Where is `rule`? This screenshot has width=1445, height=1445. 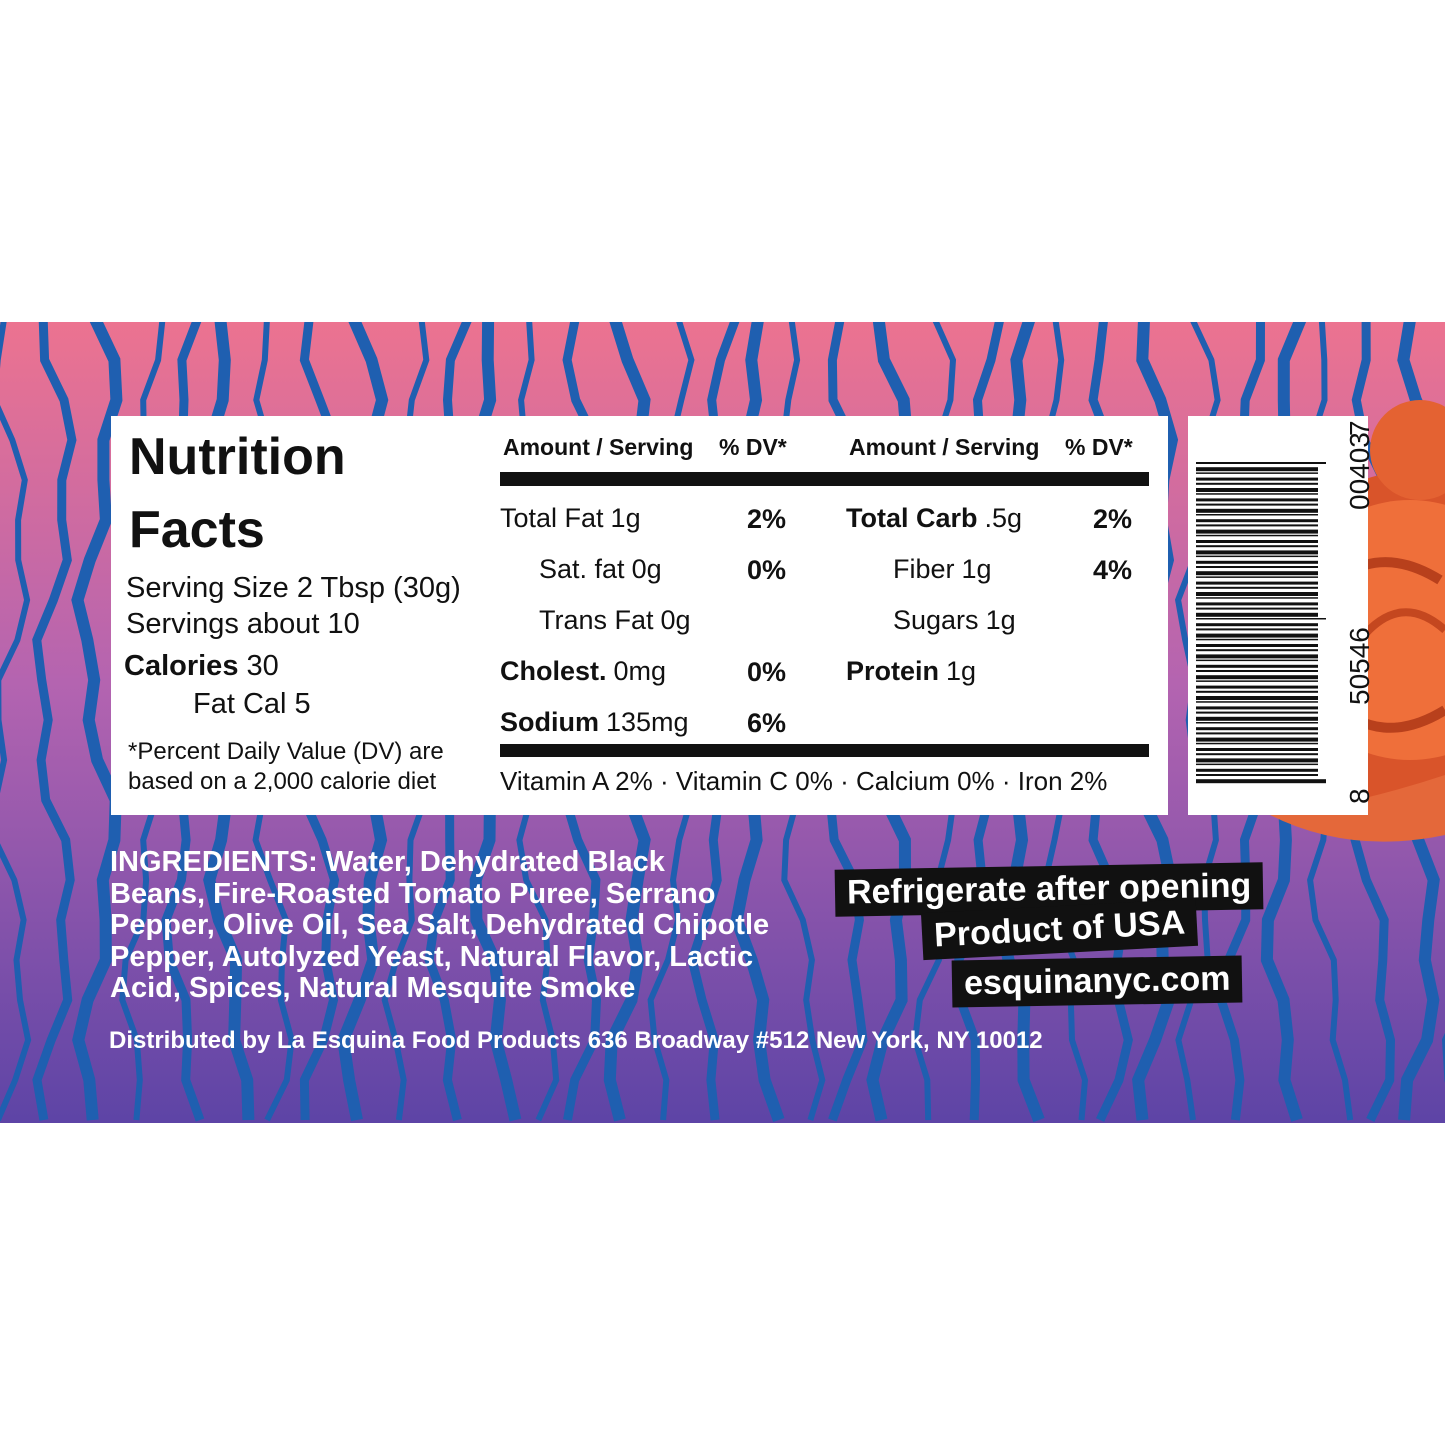
rule is located at coordinates (824, 479).